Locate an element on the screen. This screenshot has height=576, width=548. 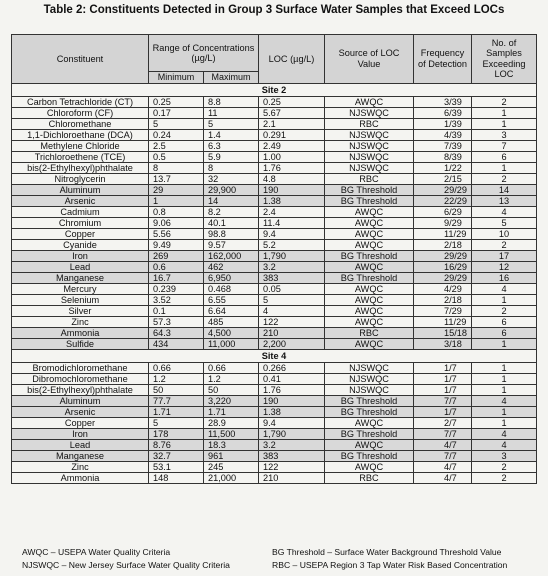
table-row: Silver 0.1 6.64 4 AWQC 7/29 2 is located at coordinates (274, 310).